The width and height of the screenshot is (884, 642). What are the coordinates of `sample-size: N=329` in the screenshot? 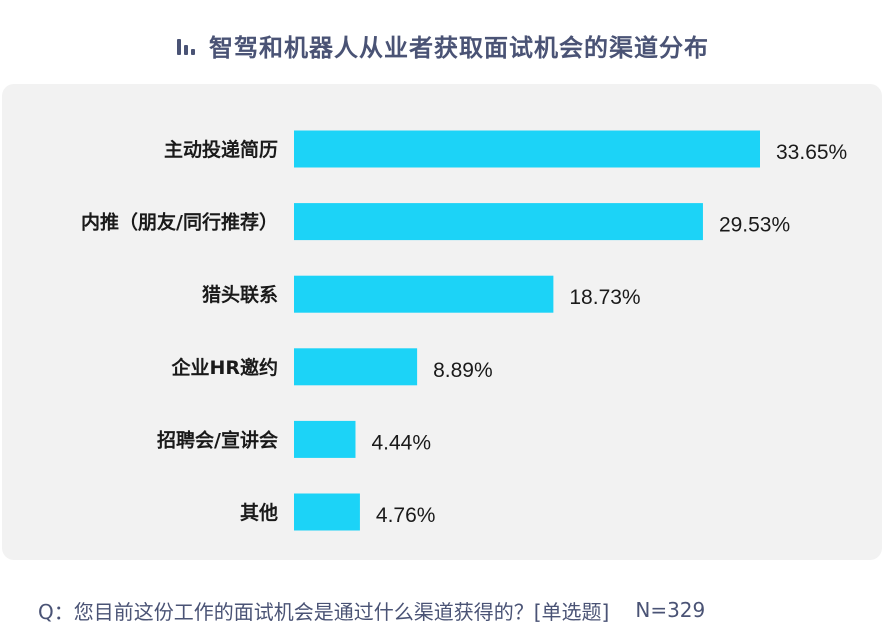 It's located at (670, 610).